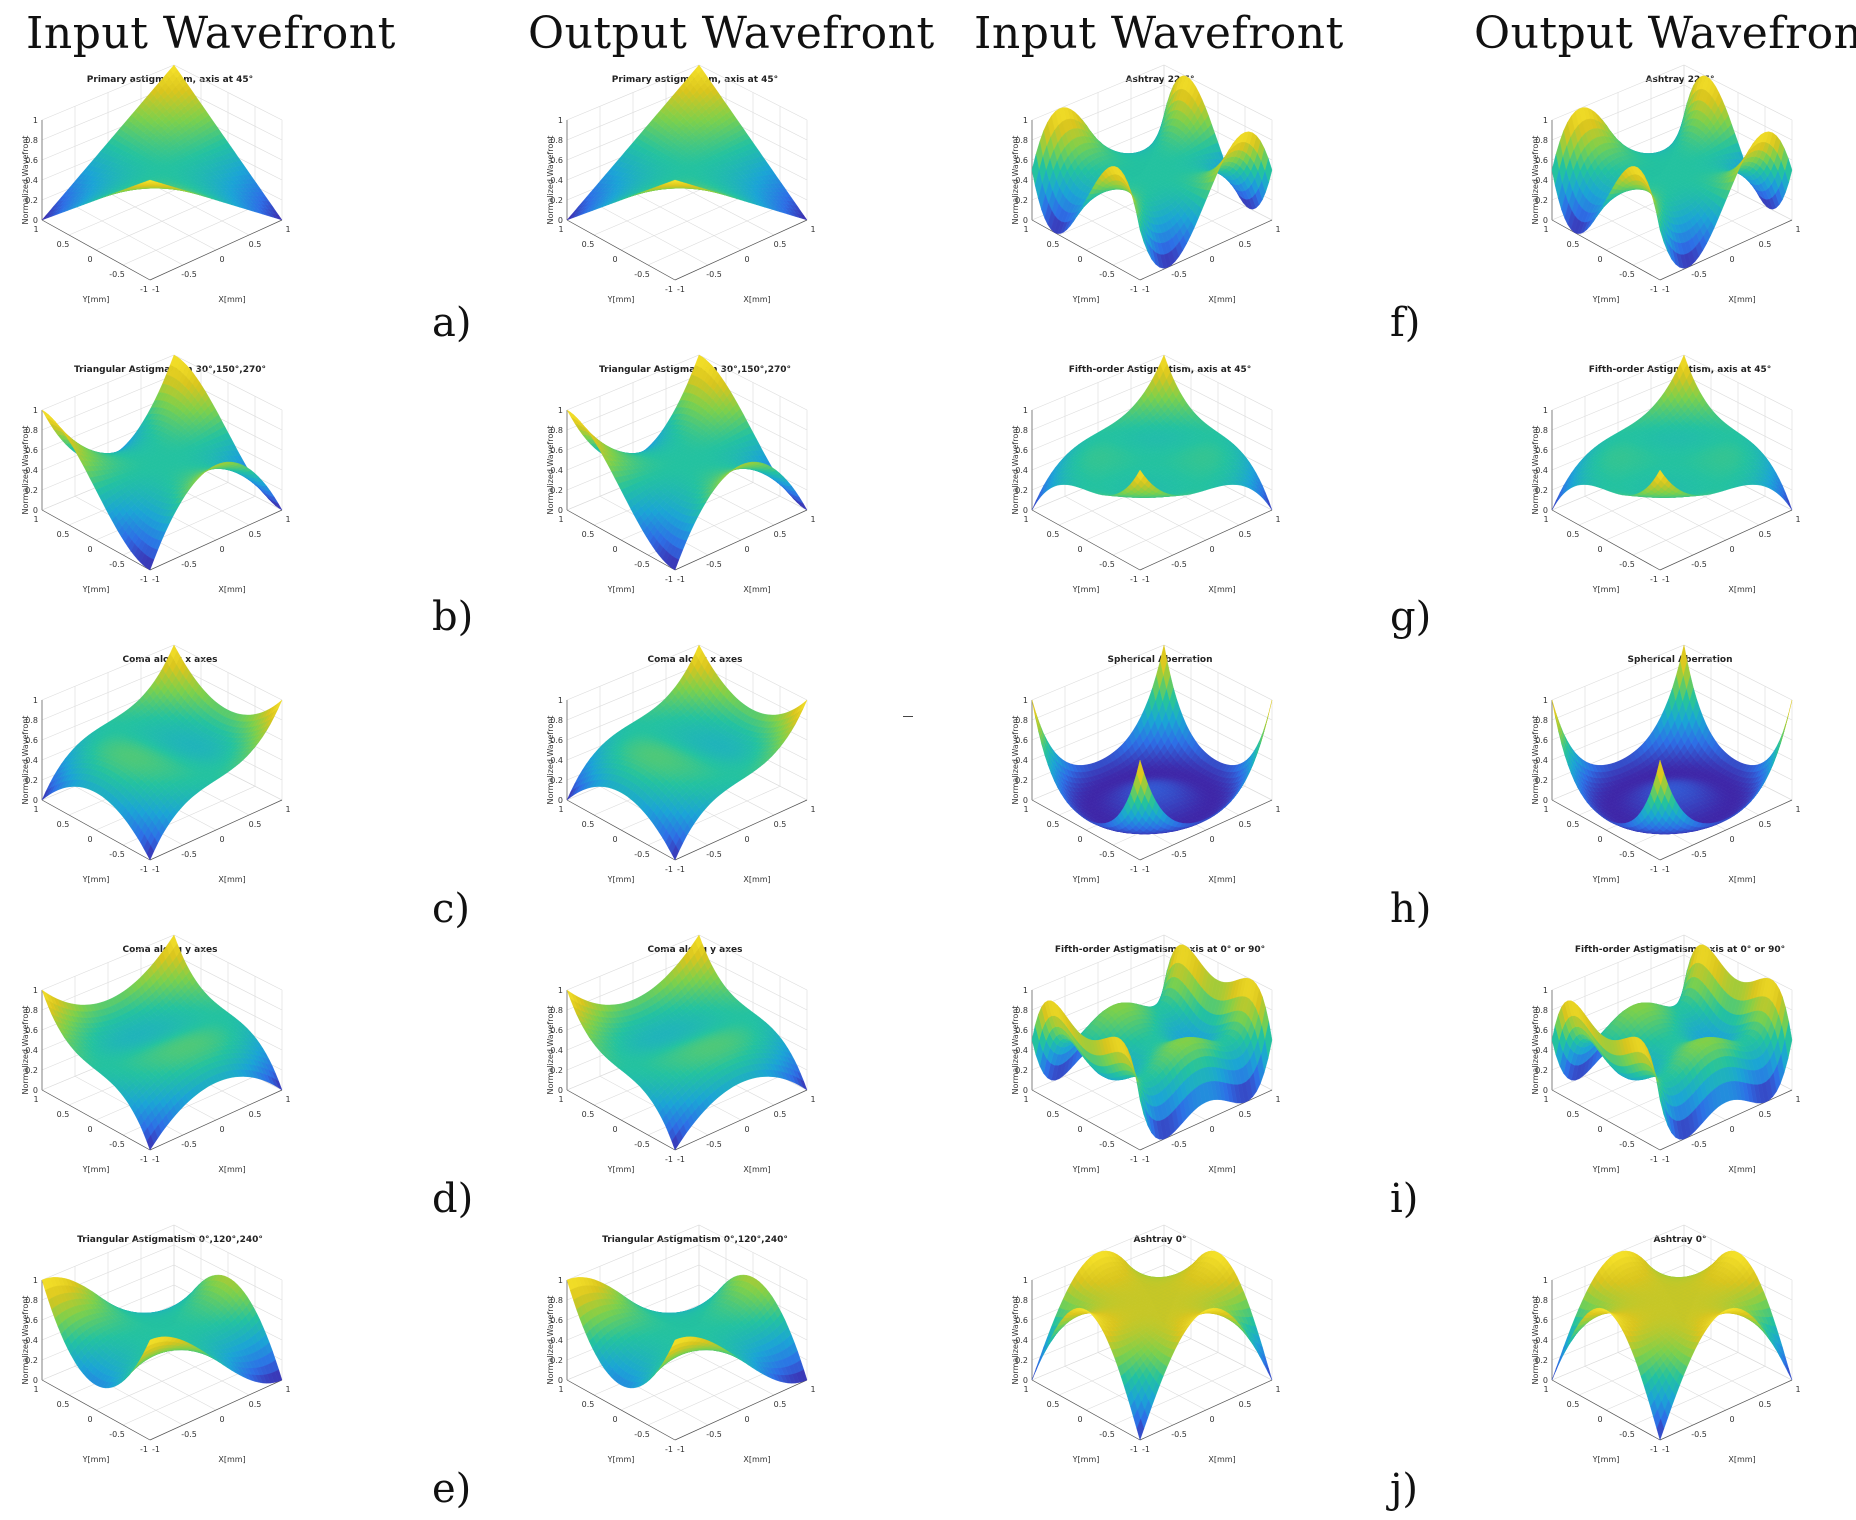 The height and width of the screenshot is (1520, 1856). What do you see at coordinates (451, 323) in the screenshot?
I see `panel-label: a)` at bounding box center [451, 323].